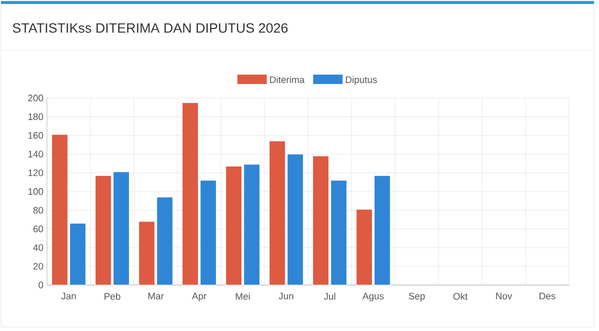  Describe the element at coordinates (199, 297) in the screenshot. I see `x-tick-label: Apr` at that location.